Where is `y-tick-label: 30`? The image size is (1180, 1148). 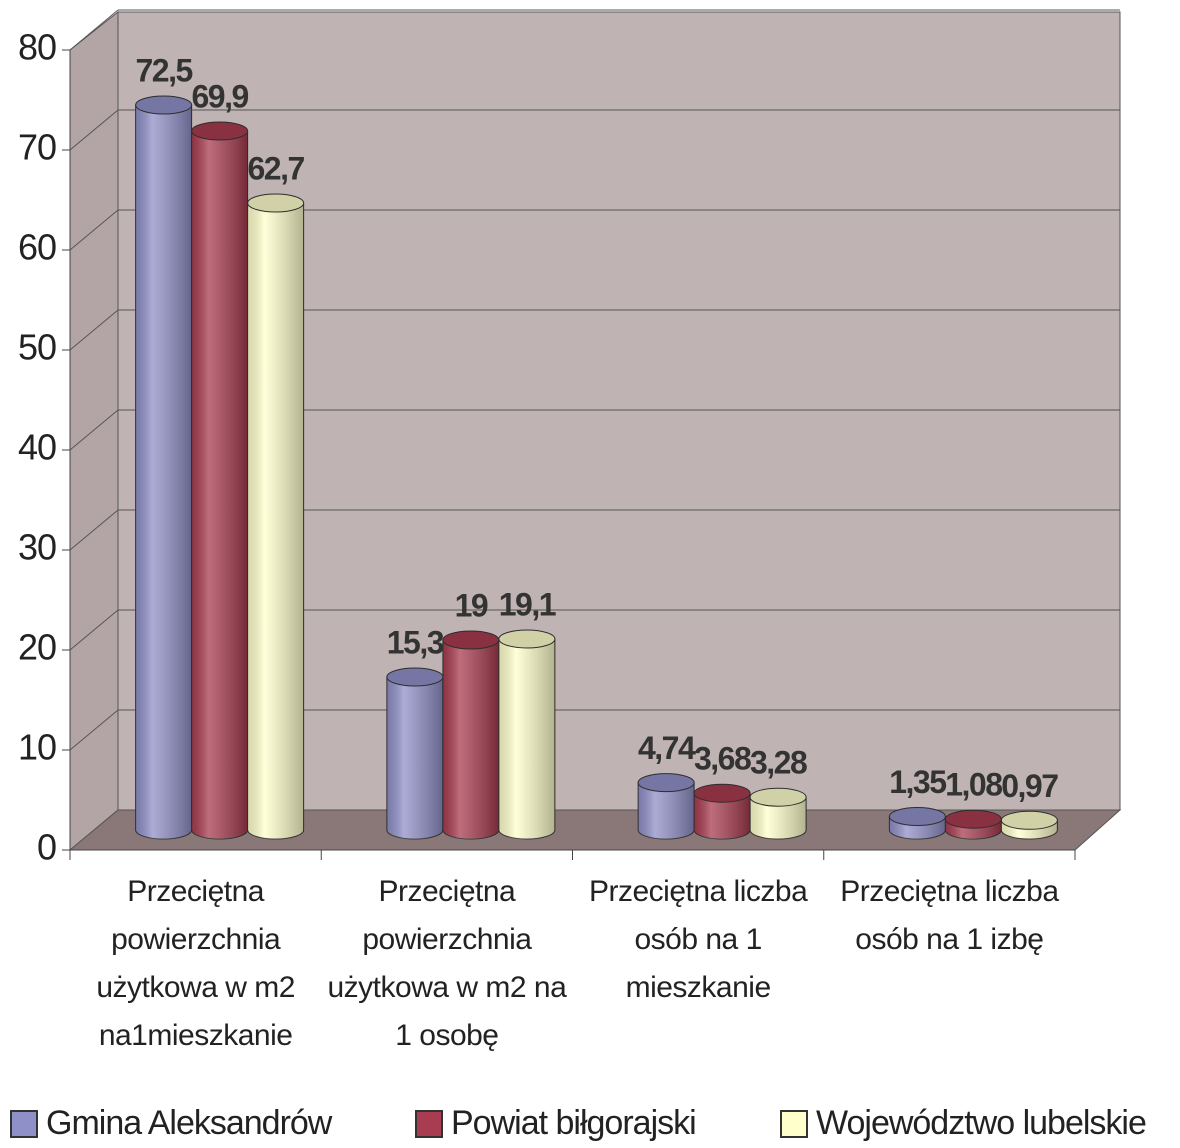 y-tick-label: 30 is located at coordinates (37, 547).